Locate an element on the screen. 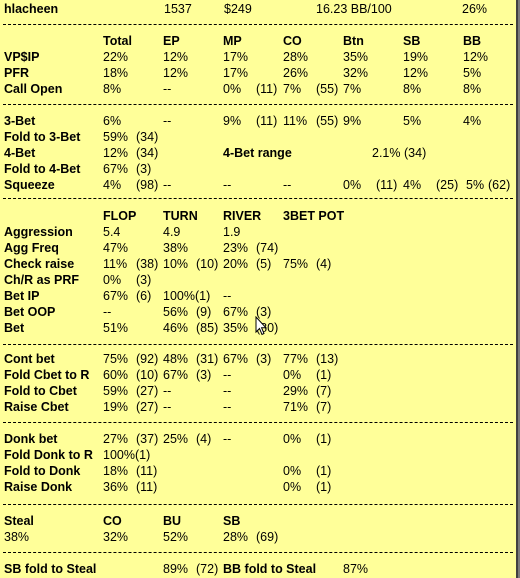 The image size is (520, 578). sample-count: (38) is located at coordinates (147, 264).